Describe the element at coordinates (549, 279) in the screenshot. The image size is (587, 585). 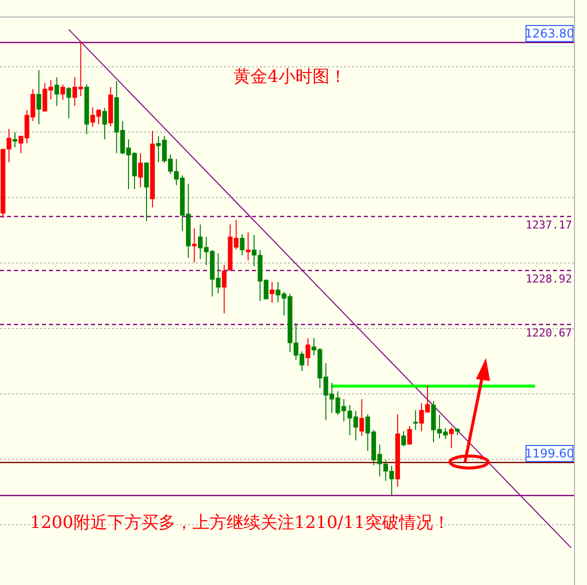
I see `ref-line-label: 1228.92` at that location.